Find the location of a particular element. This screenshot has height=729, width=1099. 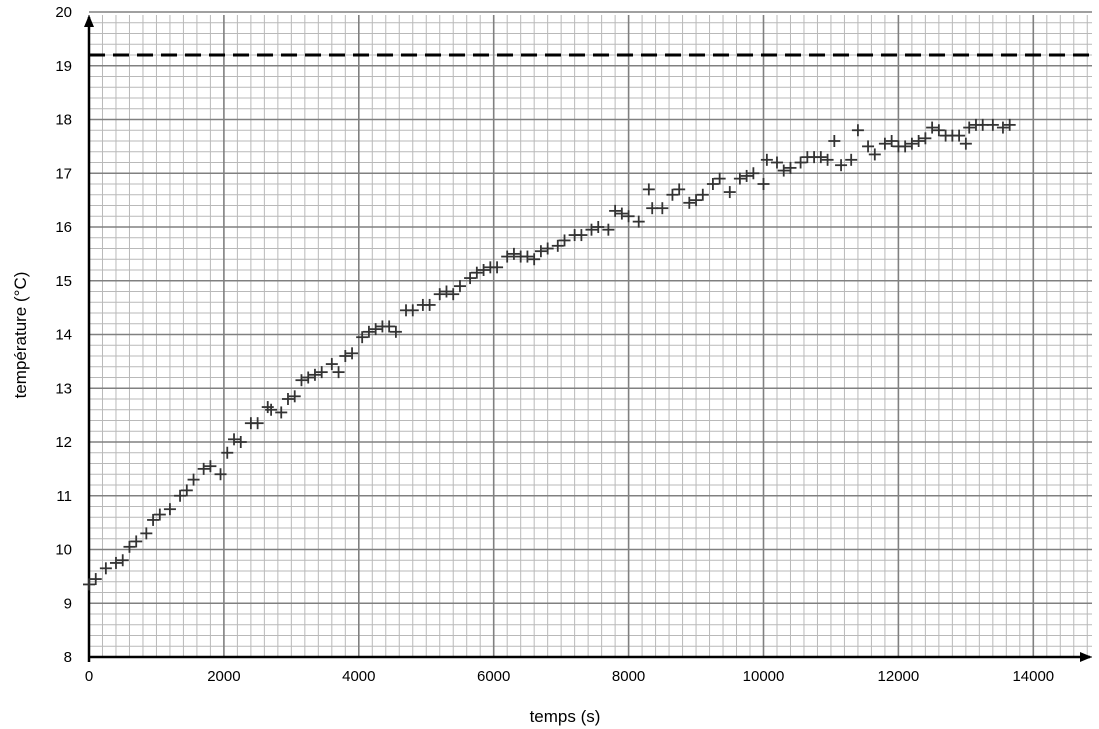

y-tick-label: 11 is located at coordinates (64, 496).